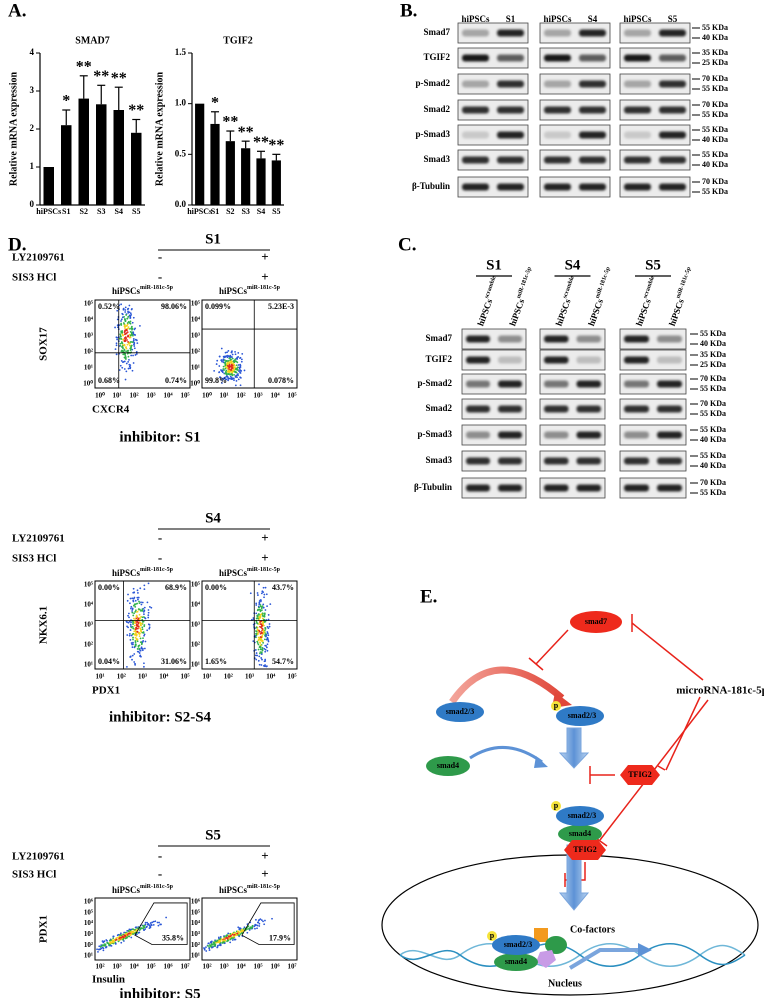 This screenshot has height=998, width=764. I want to click on gate-label: 43.7%, so click(283, 587).